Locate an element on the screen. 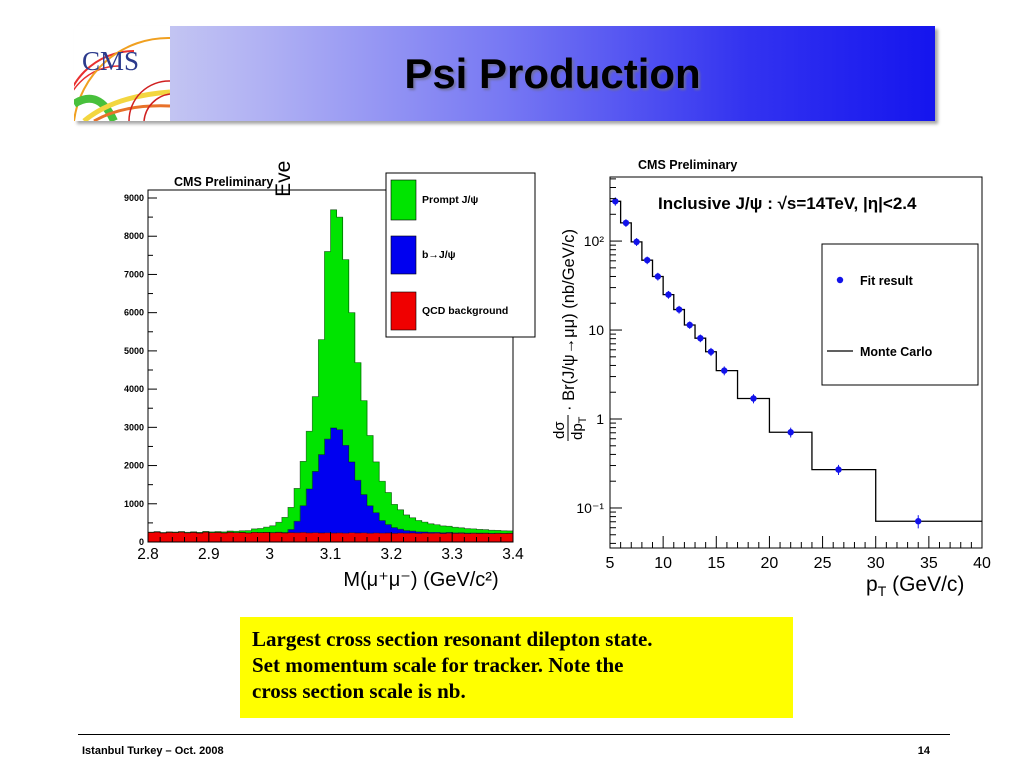  y-axis-label-den-main: dp is located at coordinates (577, 431).